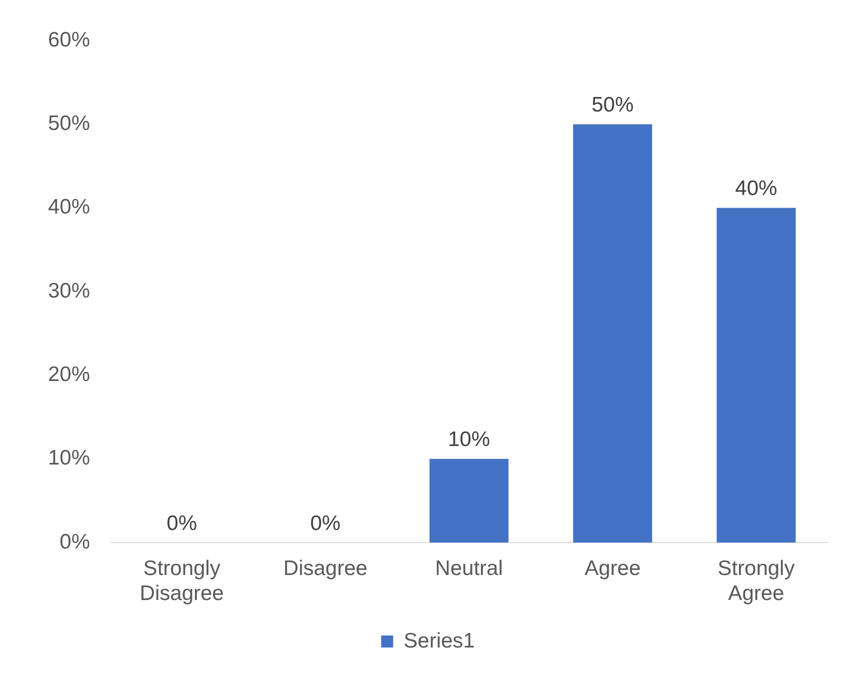 The width and height of the screenshot is (856, 680). Describe the element at coordinates (613, 105) in the screenshot. I see `data-label: 50%` at that location.